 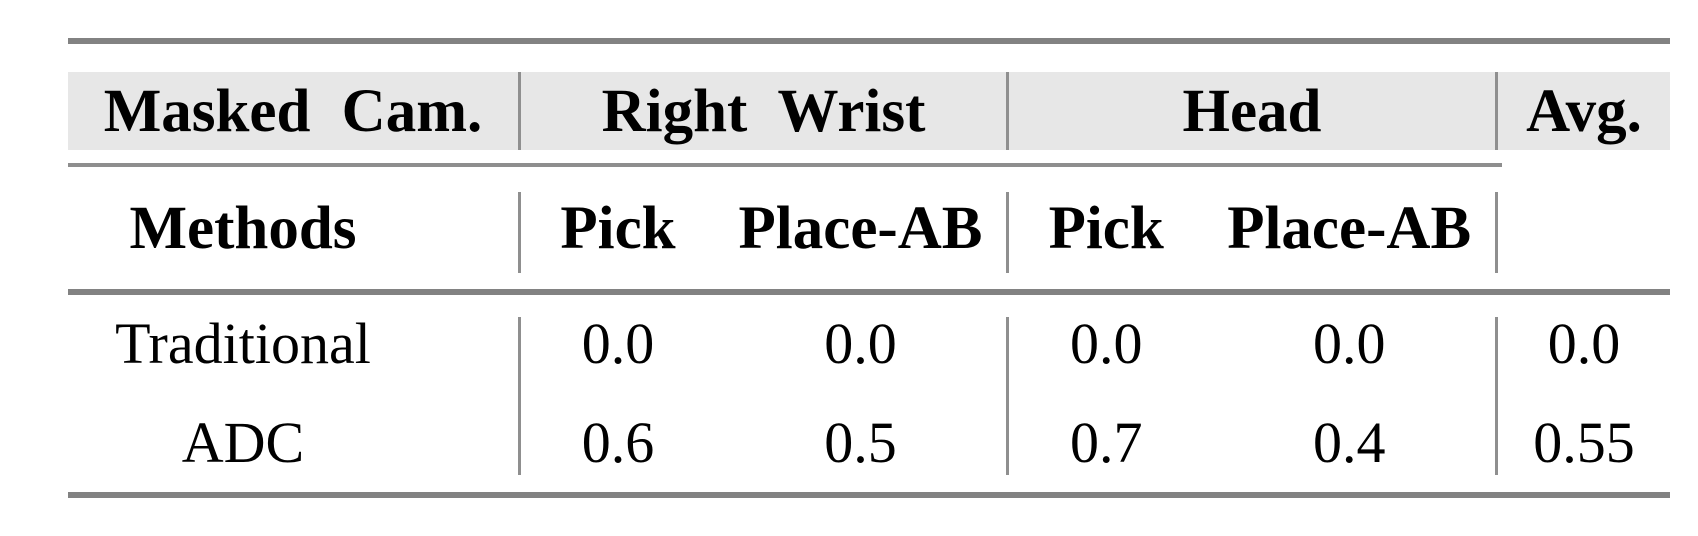 I want to click on header-head-place-ab: Place-AB, so click(x=1349, y=228).